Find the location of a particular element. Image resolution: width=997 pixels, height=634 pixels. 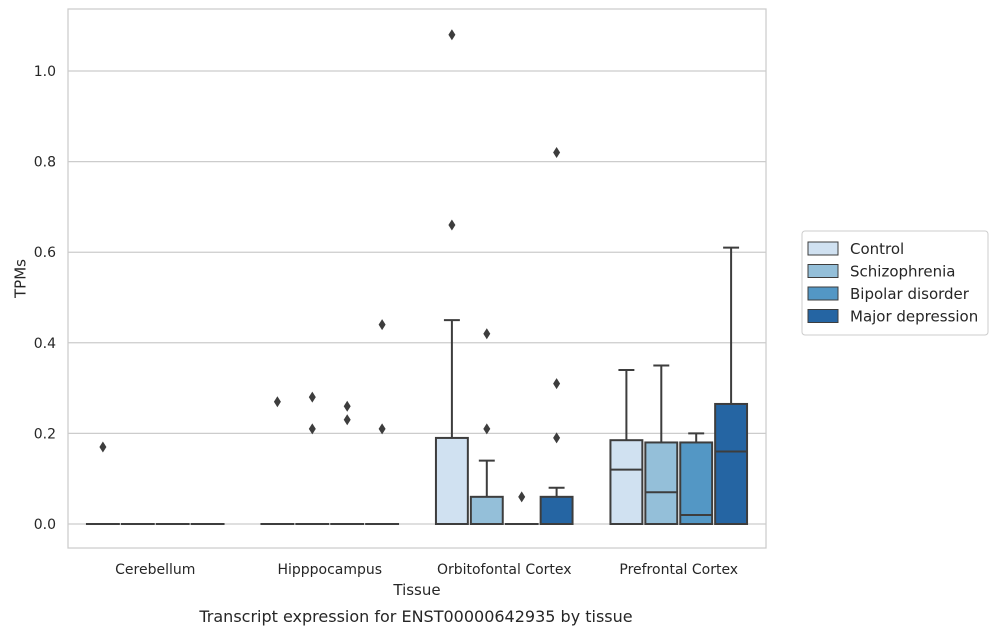

x-tick-label: Cerebellum is located at coordinates (155, 570).